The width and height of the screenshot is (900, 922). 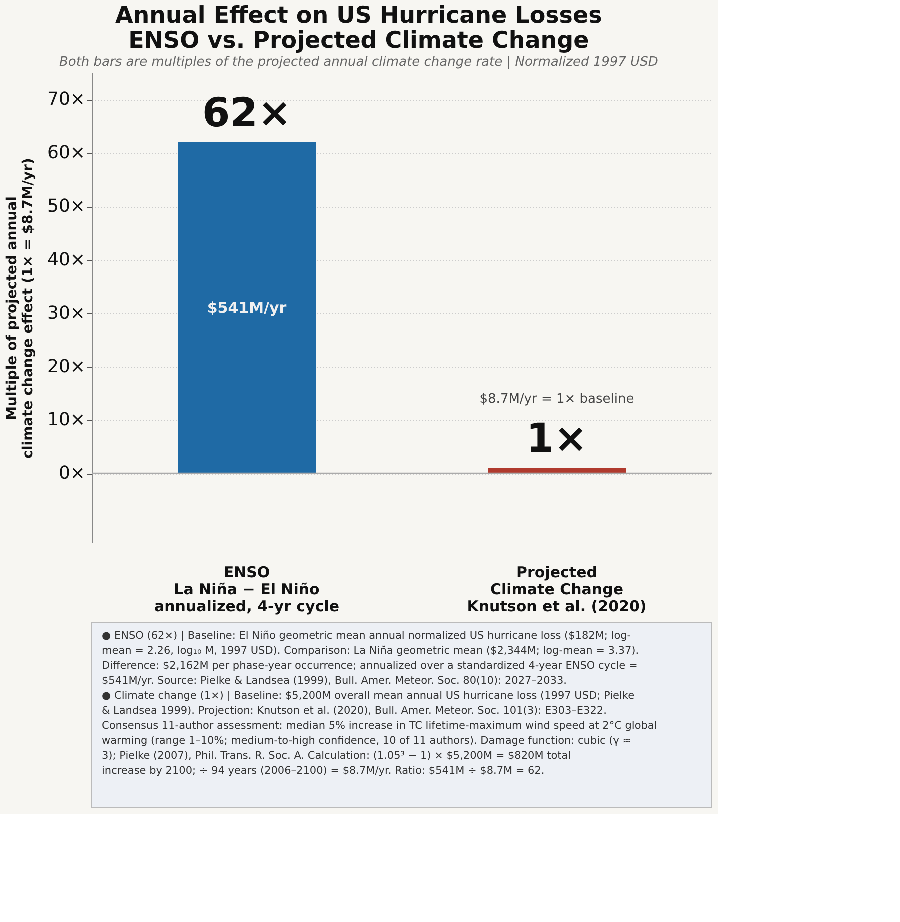 What do you see at coordinates (557, 590) in the screenshot?
I see `x-tick-label: Projected Climate Change Knutson et al. (2020)` at bounding box center [557, 590].